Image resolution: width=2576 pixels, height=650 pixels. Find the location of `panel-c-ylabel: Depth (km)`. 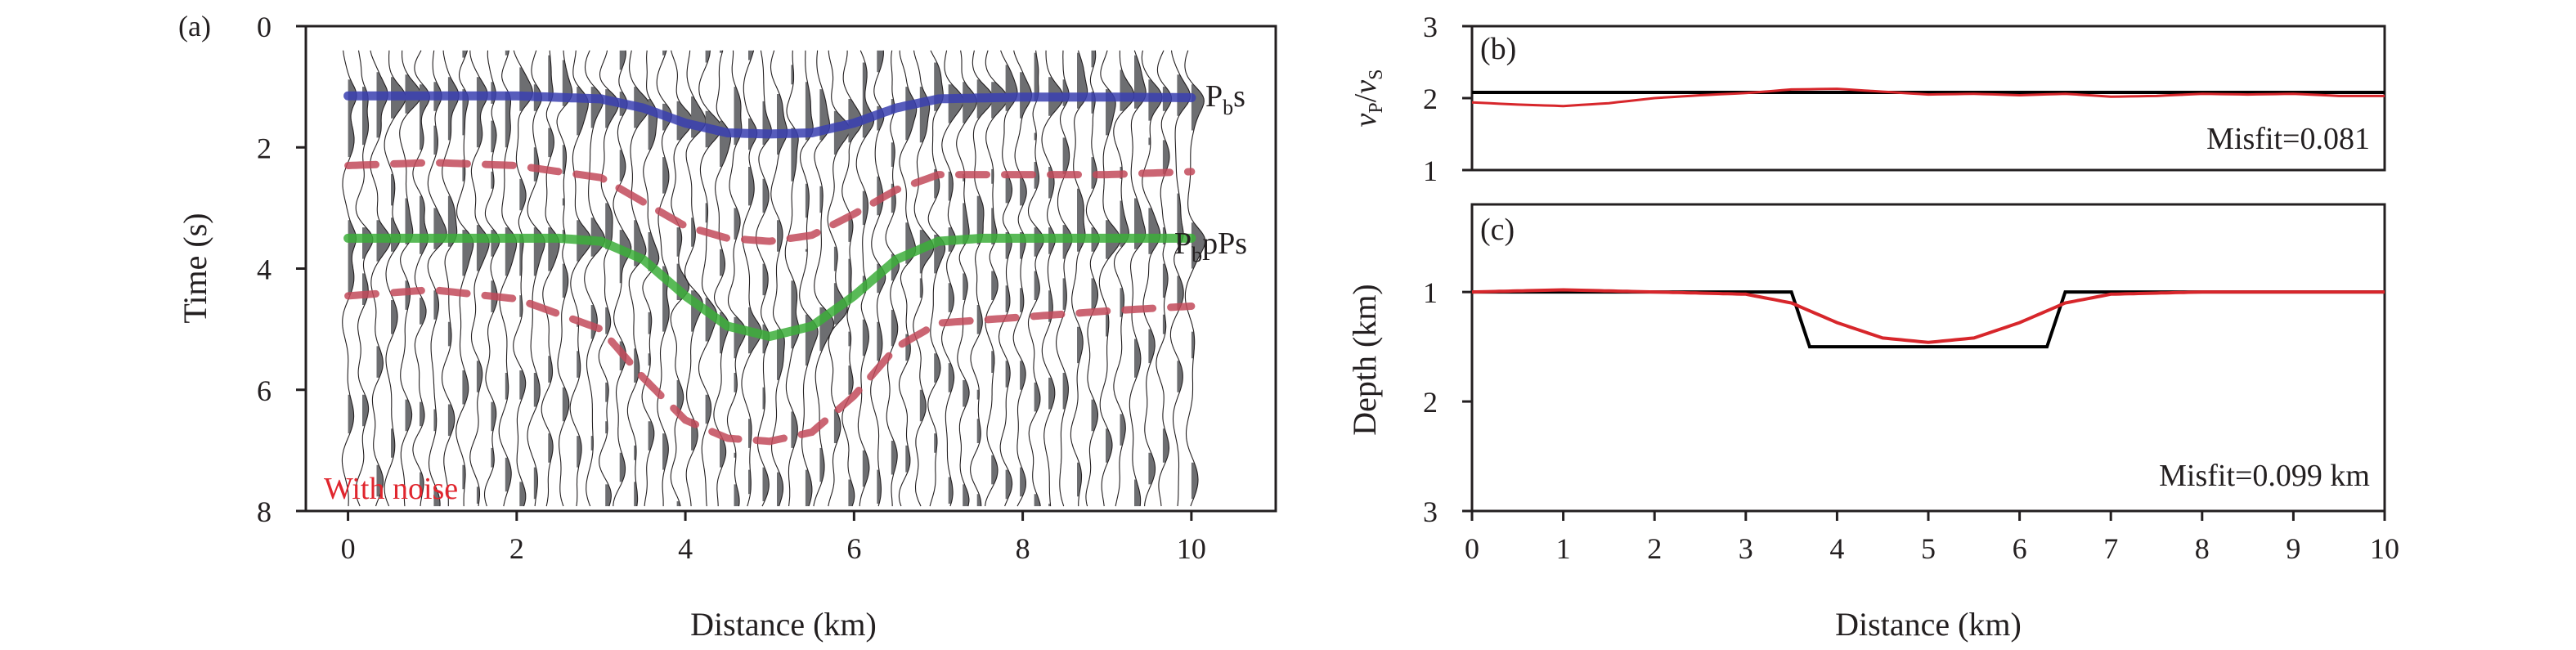

panel-c-ylabel: Depth (km) is located at coordinates (1365, 360).